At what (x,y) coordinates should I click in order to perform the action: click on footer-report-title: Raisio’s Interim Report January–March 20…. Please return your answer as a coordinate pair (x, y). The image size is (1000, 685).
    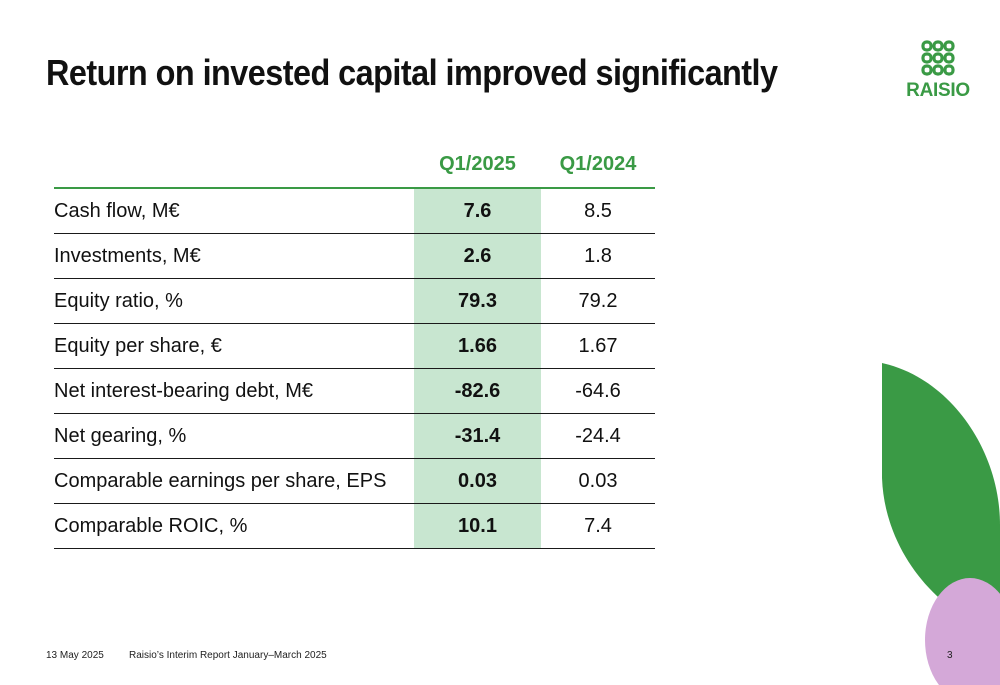
    Looking at the image, I should click on (228, 655).